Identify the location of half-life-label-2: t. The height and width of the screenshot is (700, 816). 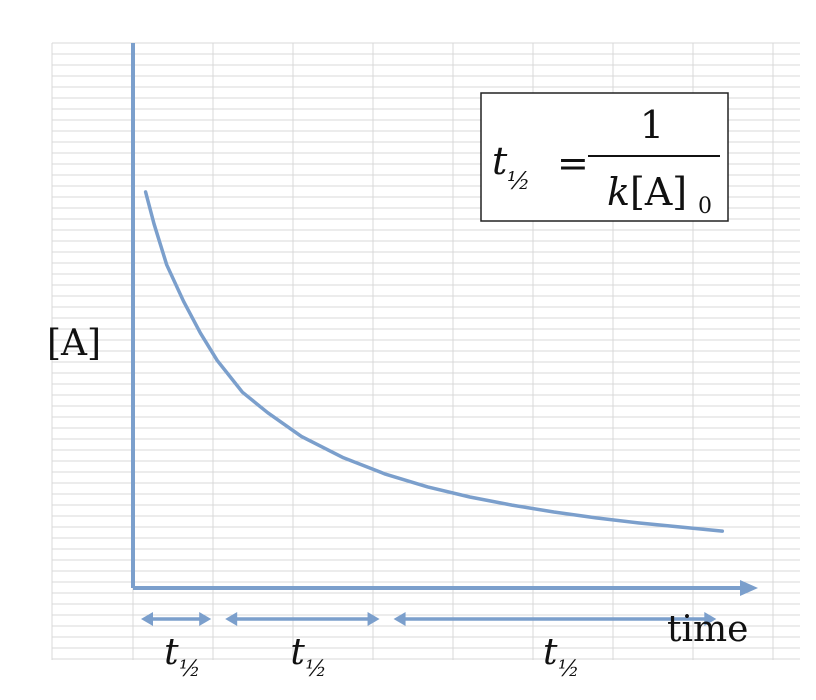
(297, 652).